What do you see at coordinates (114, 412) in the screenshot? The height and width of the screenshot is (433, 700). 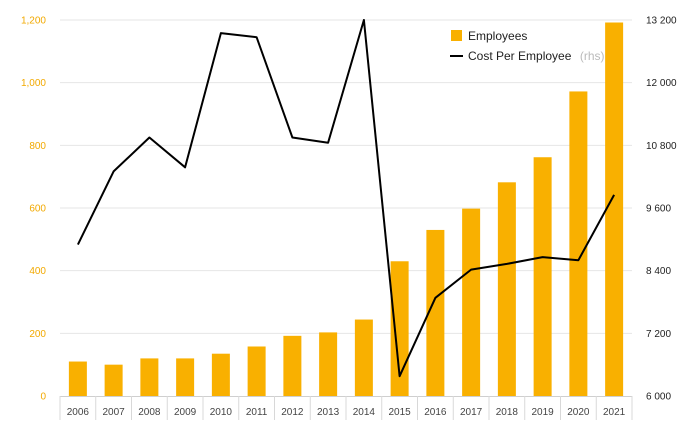 I see `x-tick-label: 2007` at bounding box center [114, 412].